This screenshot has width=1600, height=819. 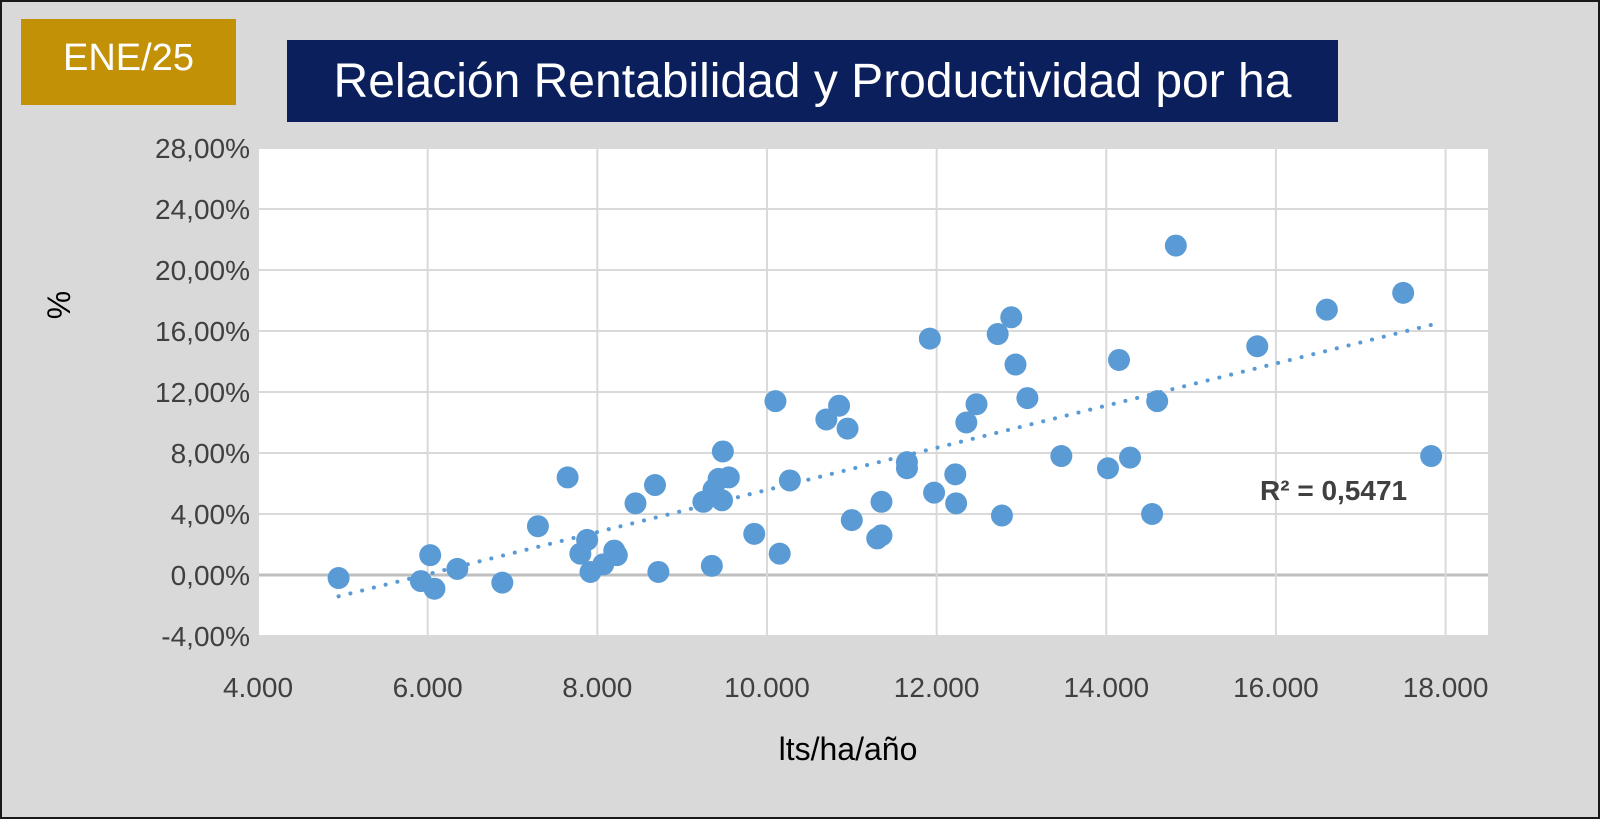 I want to click on x-tick-label: 10.000, so click(x=767, y=687).